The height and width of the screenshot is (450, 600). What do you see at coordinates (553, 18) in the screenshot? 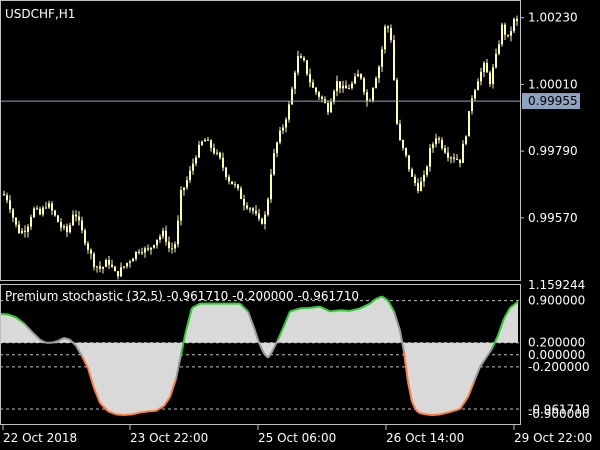
I see `price-axis-label: 1.00230` at bounding box center [553, 18].